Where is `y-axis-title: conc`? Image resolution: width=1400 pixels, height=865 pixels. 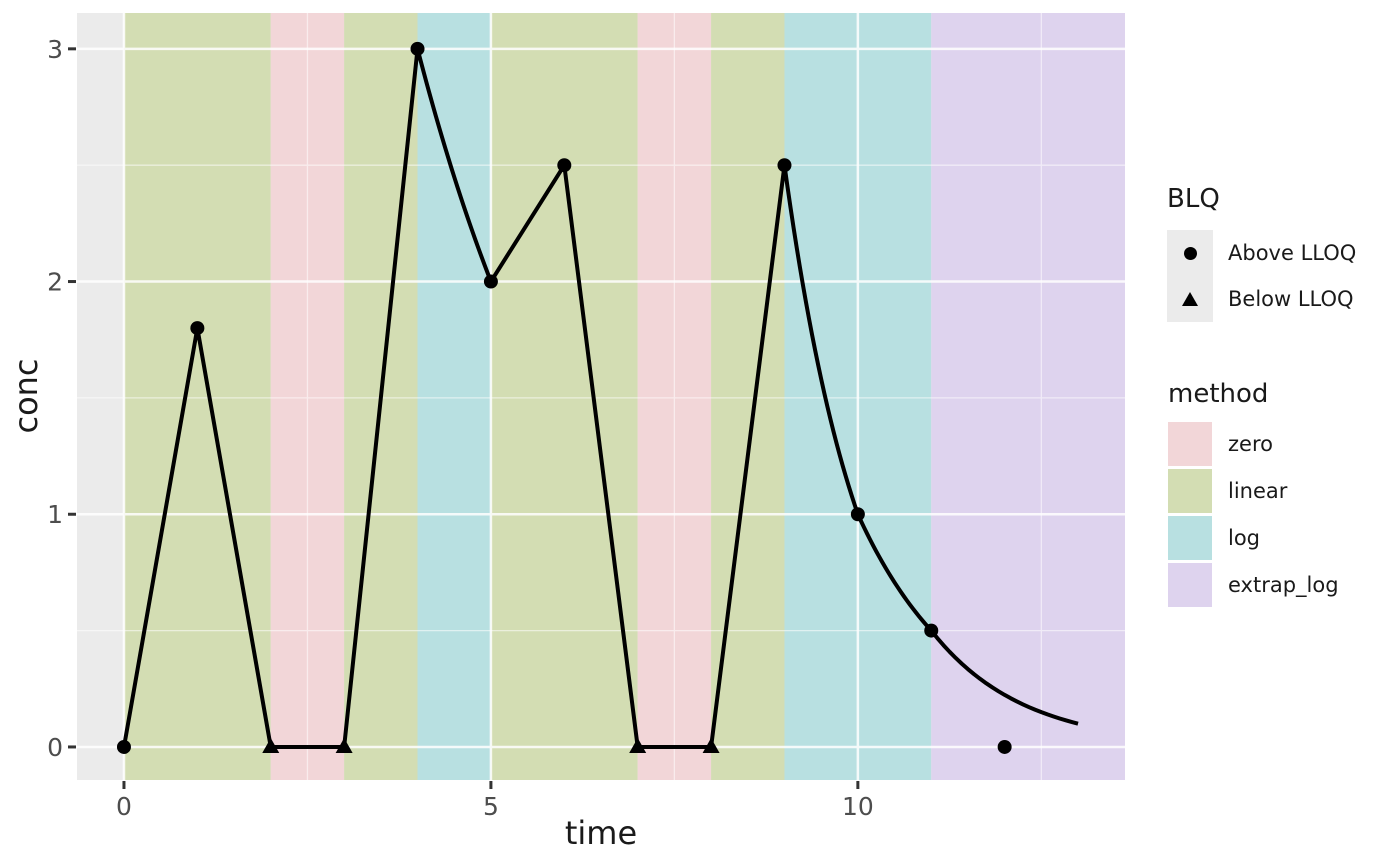 y-axis-title: conc is located at coordinates (26, 396).